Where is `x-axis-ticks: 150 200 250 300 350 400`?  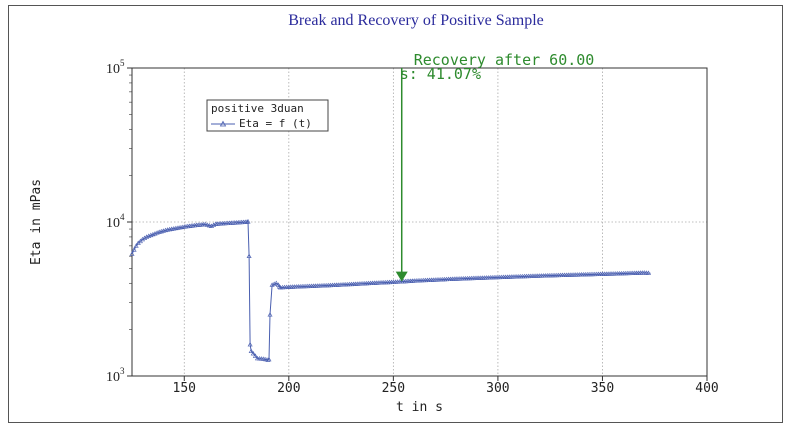 x-axis-ticks: 150 200 250 300 350 400 is located at coordinates (446, 386).